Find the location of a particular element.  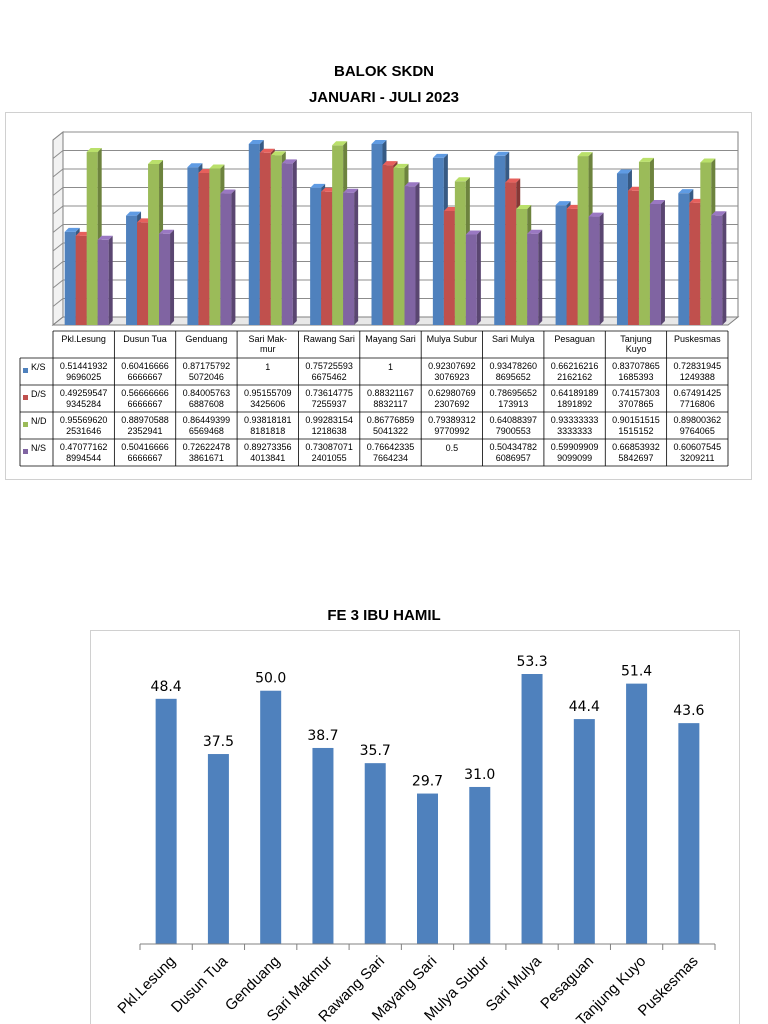

bar-N/S-1 is located at coordinates (165, 279).